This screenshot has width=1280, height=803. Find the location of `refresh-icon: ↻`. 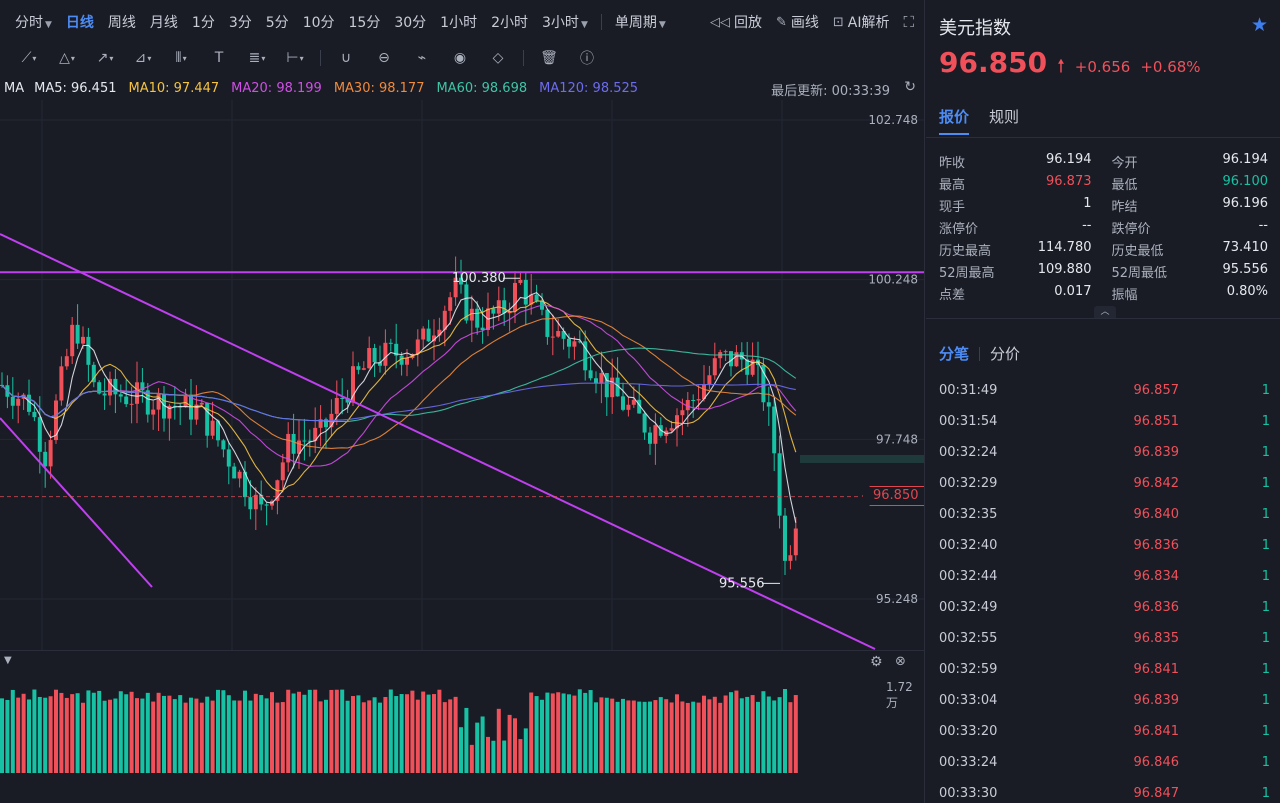

refresh-icon: ↻ is located at coordinates (910, 87).